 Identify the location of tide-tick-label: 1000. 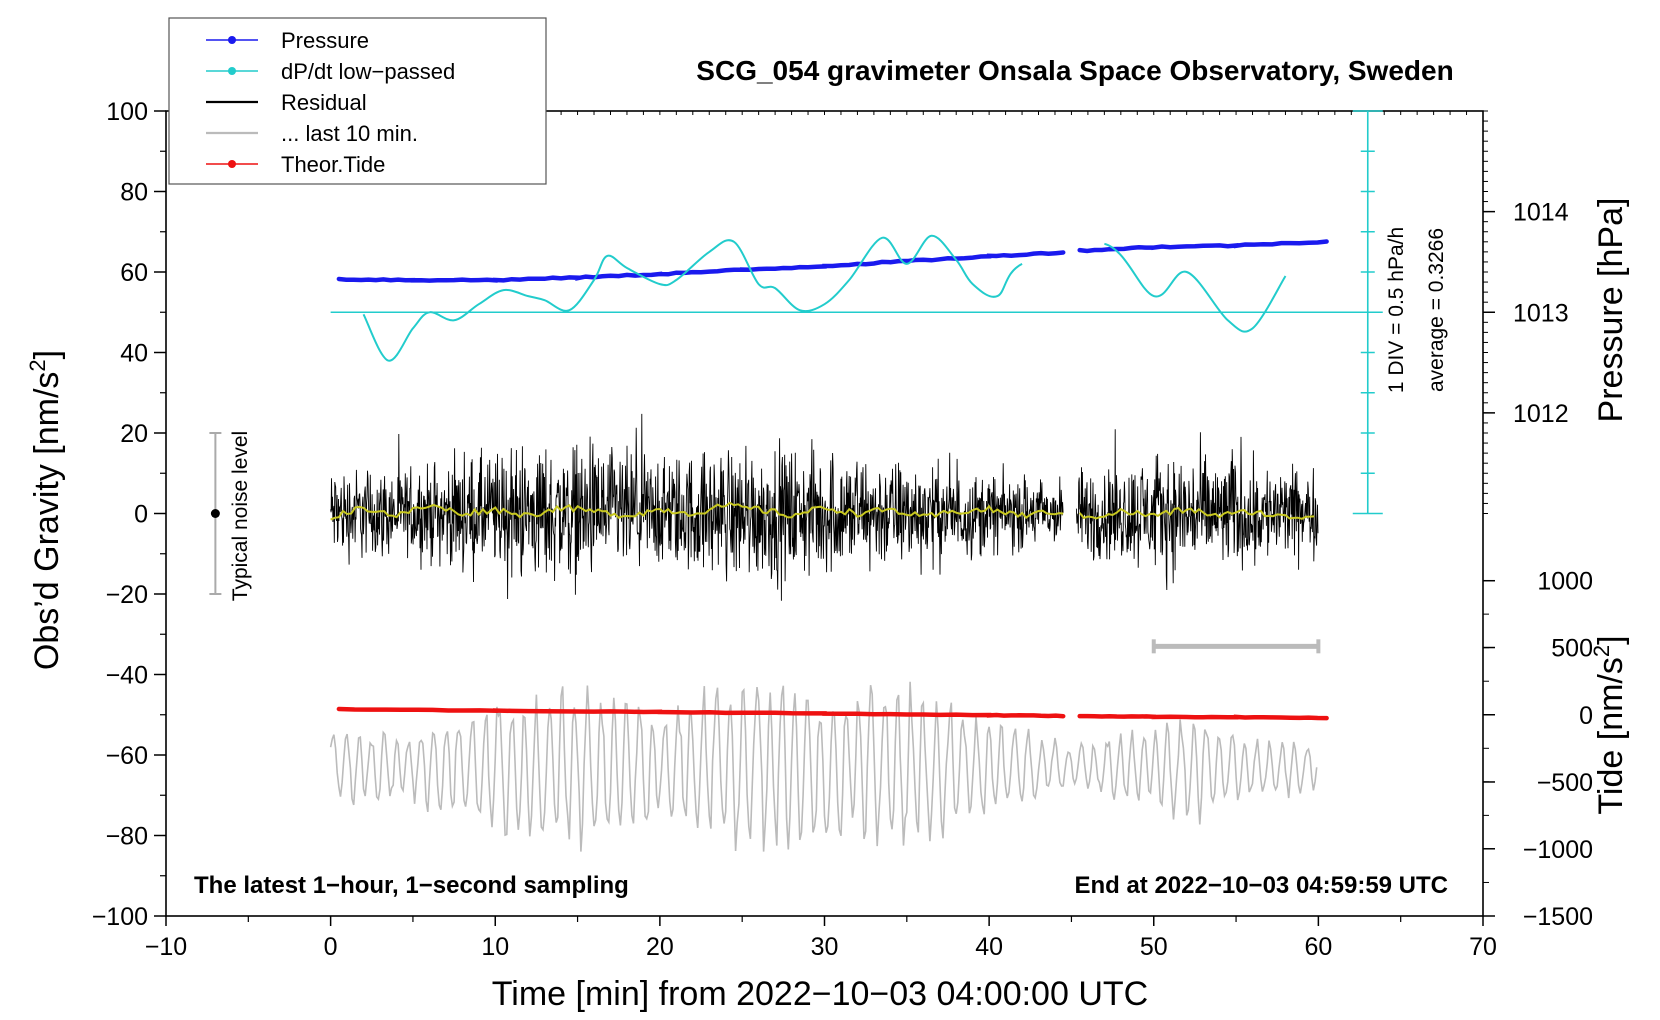
(1565, 582).